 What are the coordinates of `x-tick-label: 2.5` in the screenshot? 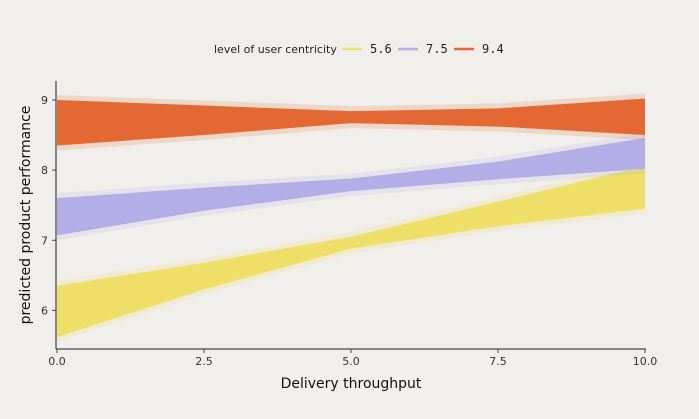 It's located at (204, 361).